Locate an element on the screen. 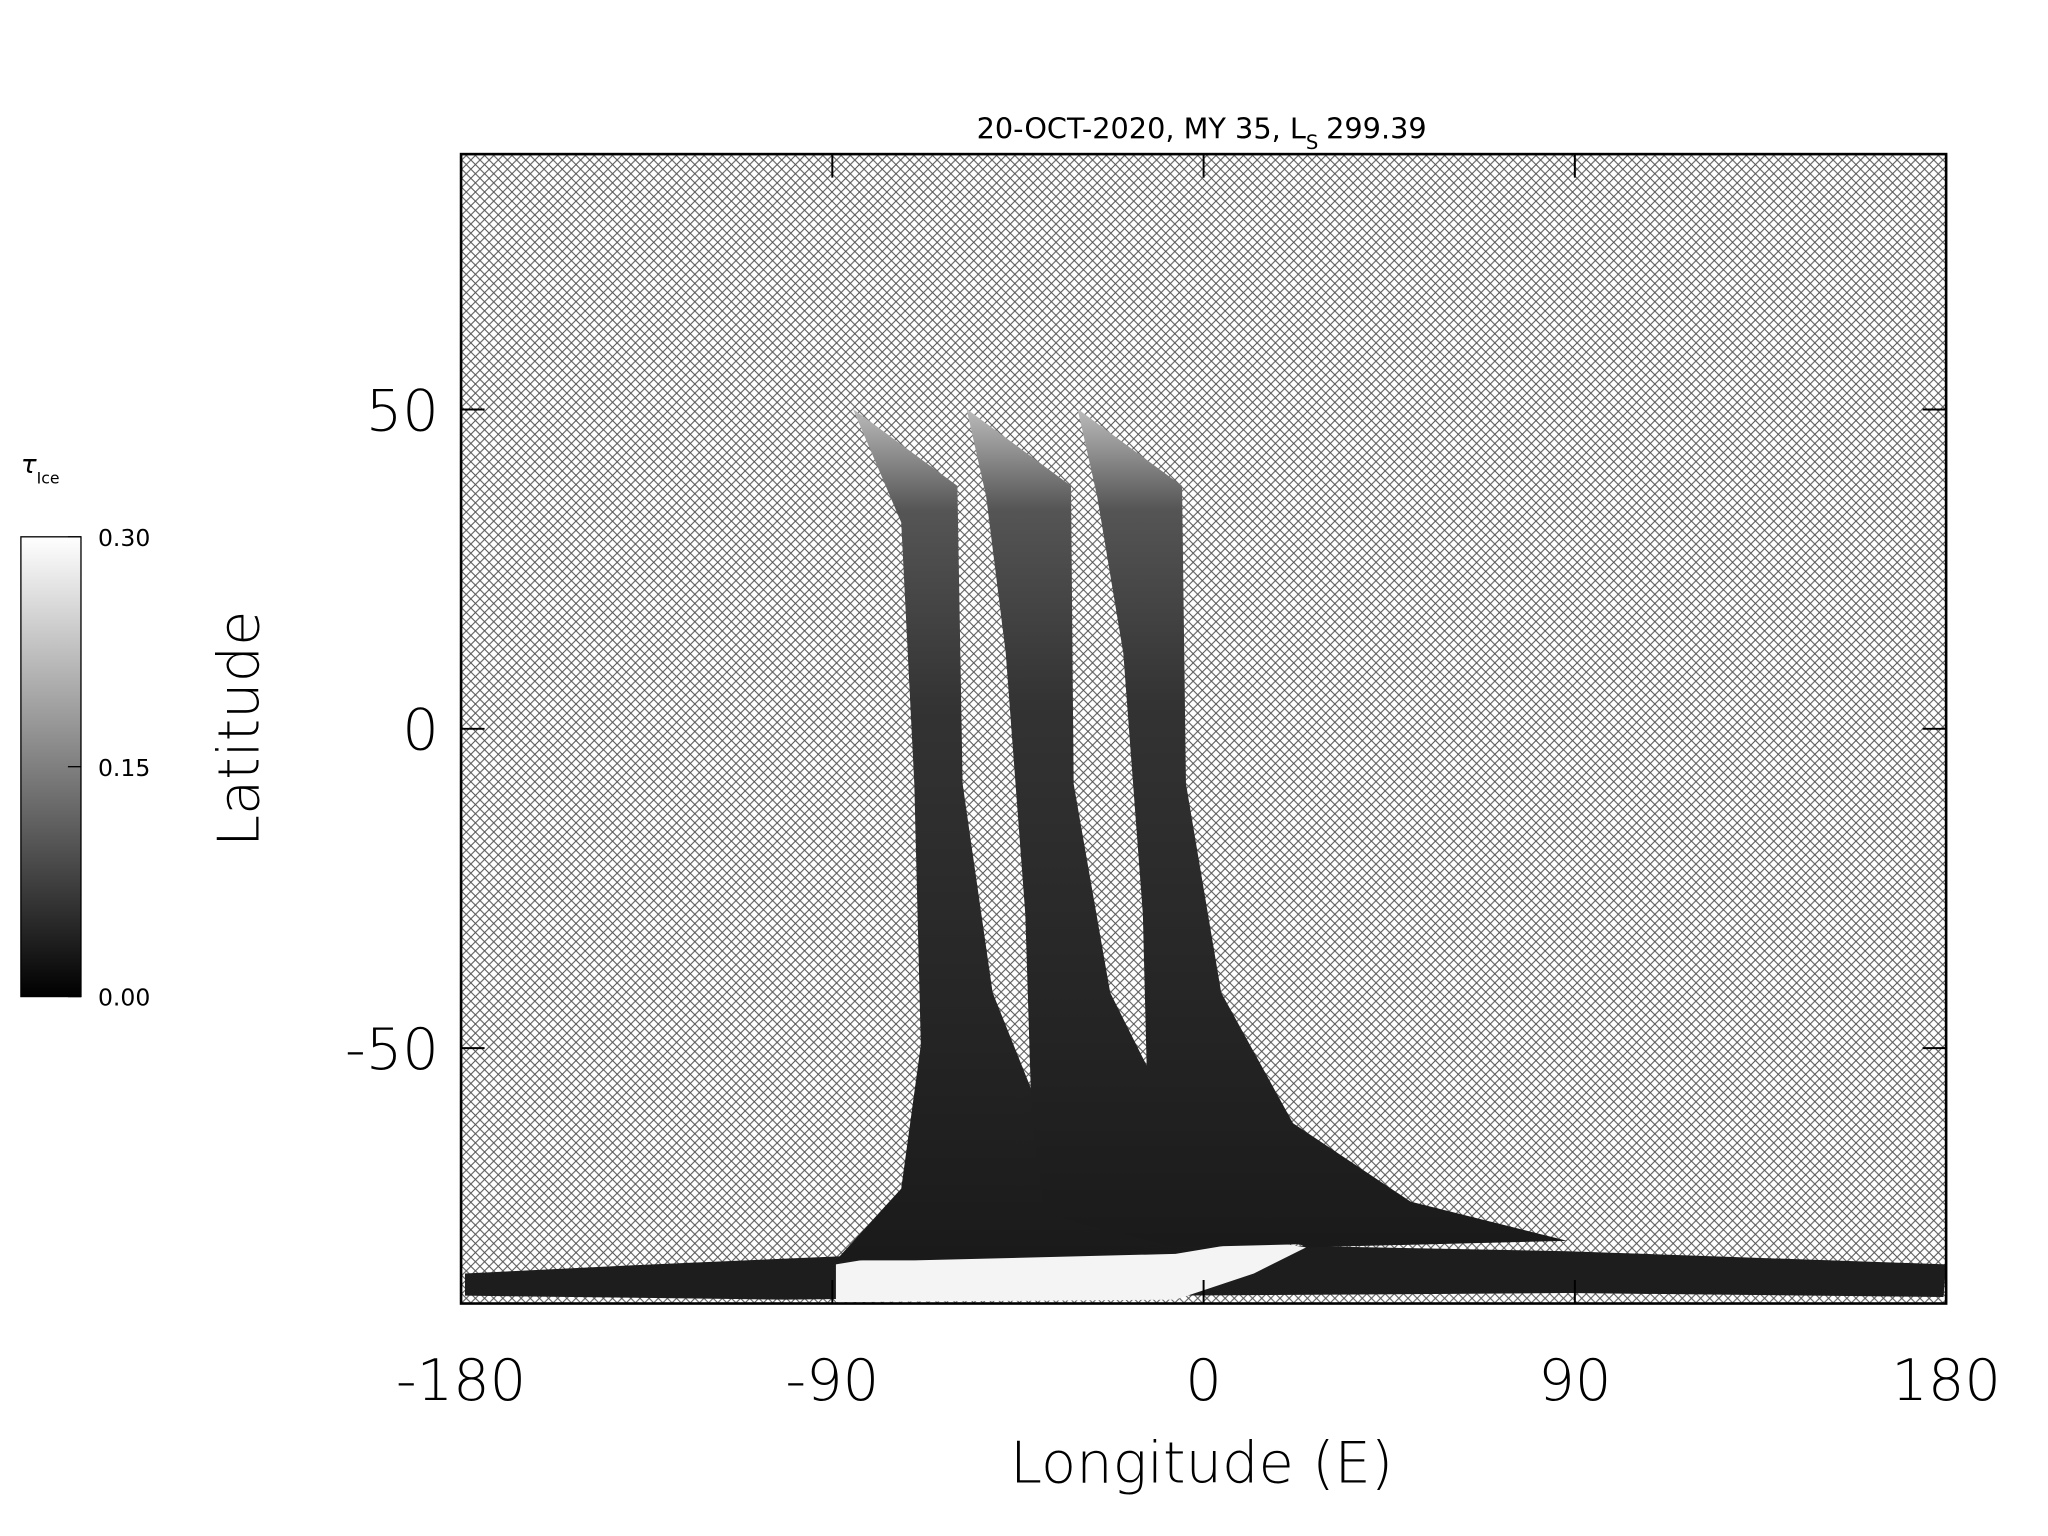  colorbar-label: τIce is located at coordinates (40, 468).